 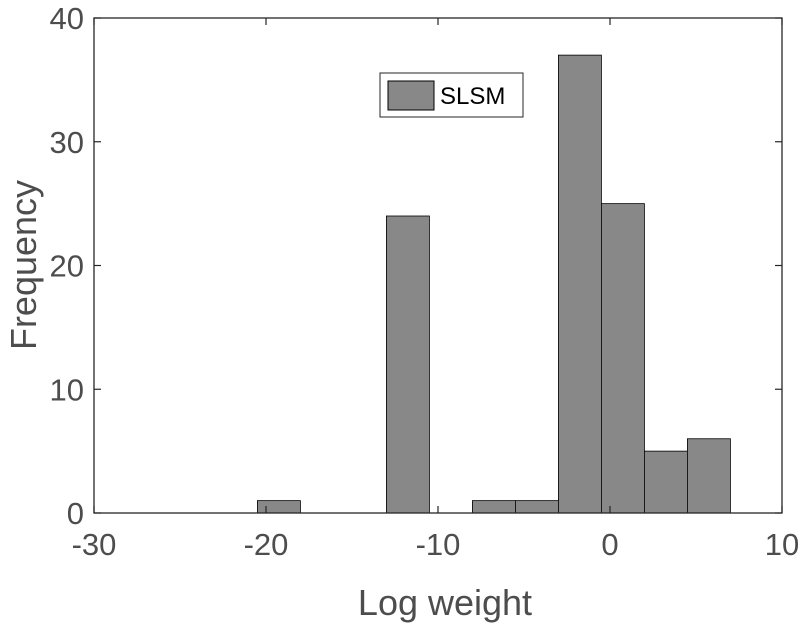 I want to click on y-tick-label: 20, so click(x=67, y=266).